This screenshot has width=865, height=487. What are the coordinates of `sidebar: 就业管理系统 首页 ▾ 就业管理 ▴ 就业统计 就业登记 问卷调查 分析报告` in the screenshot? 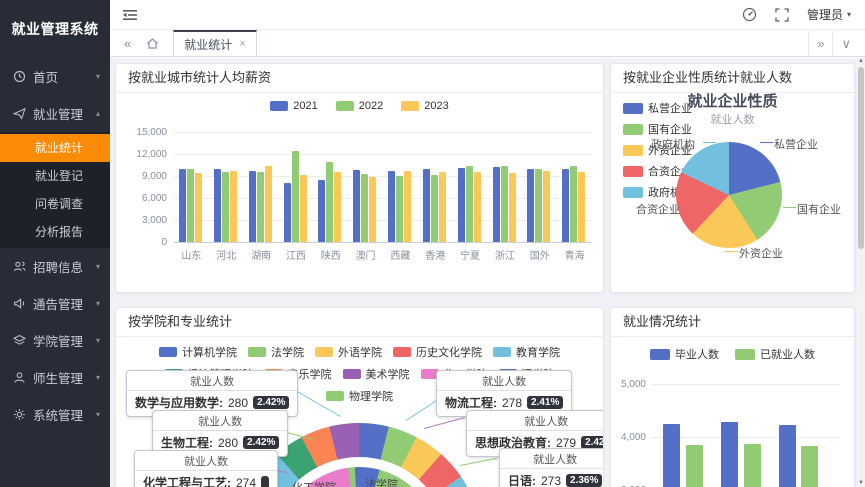 It's located at (55, 243).